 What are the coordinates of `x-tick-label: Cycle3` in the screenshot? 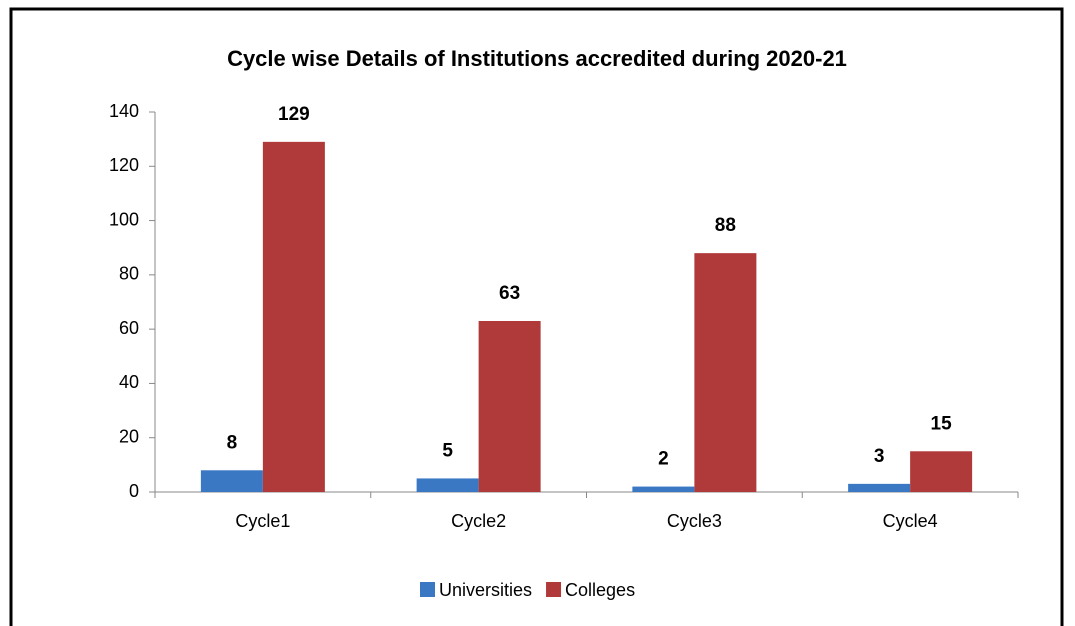 It's located at (694, 521).